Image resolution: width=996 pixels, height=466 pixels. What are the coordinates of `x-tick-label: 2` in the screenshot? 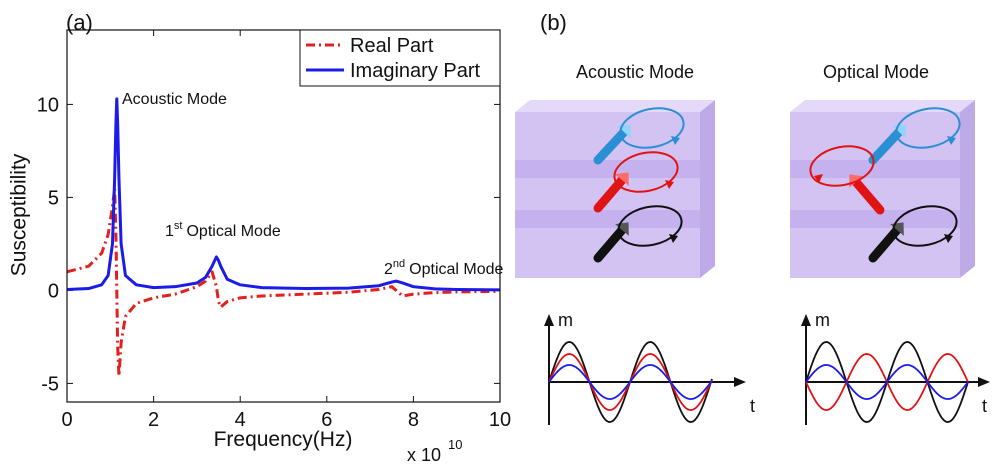 It's located at (153, 420).